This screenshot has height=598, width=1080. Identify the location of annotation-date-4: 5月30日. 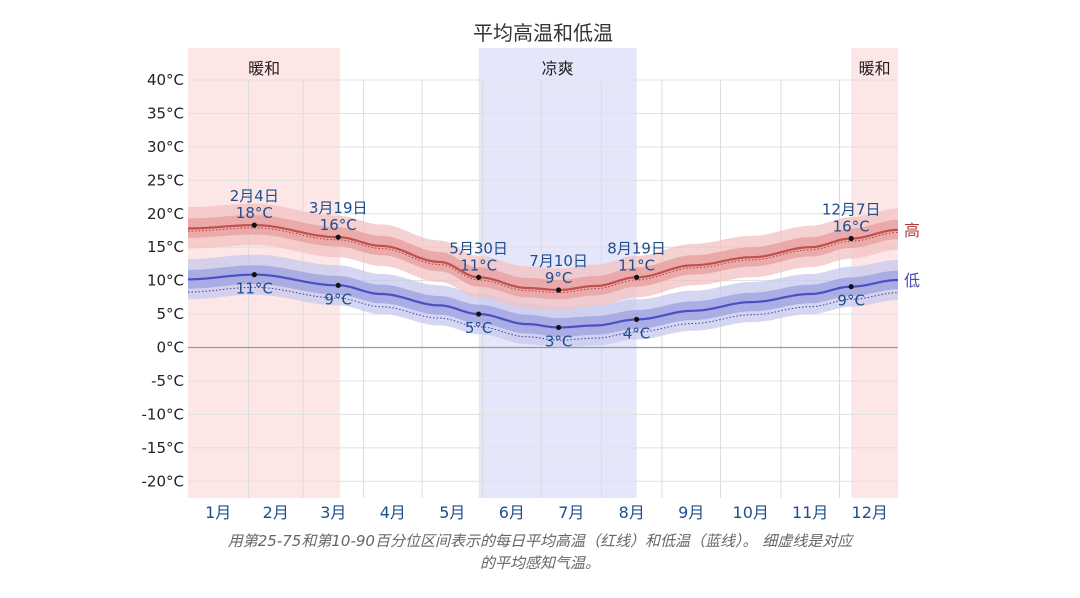
(478, 248).